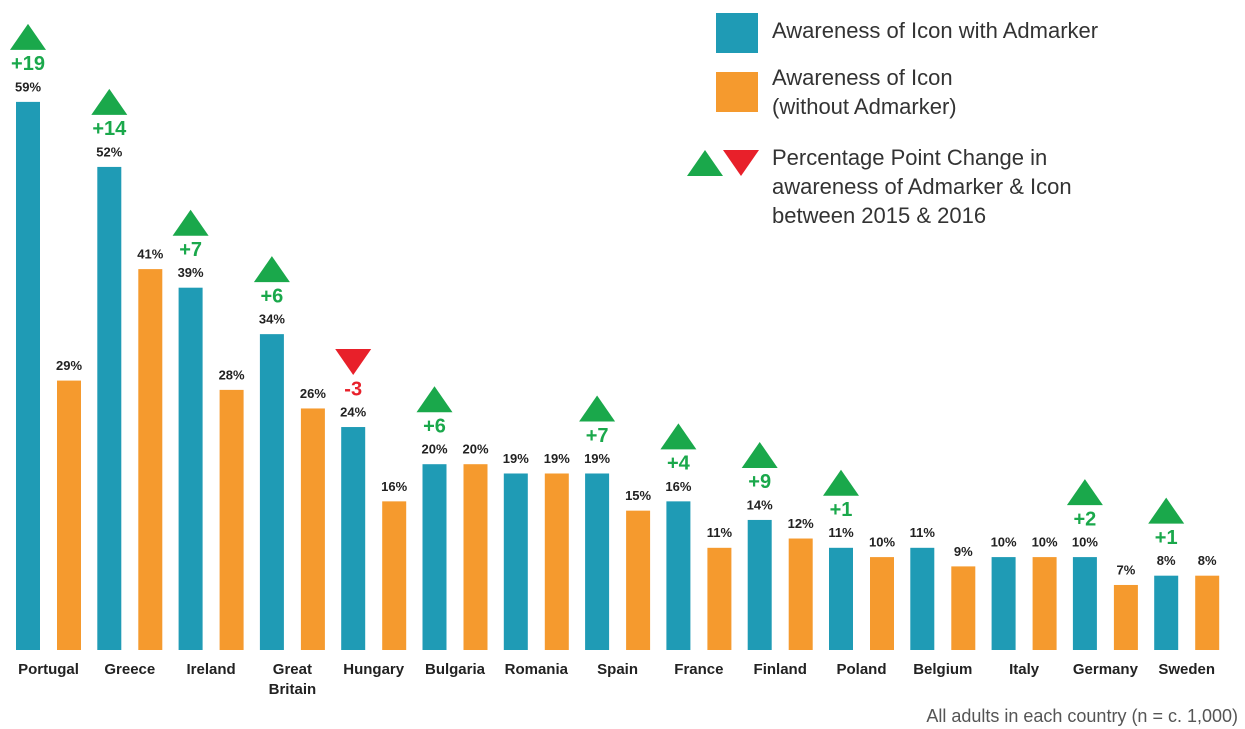 The width and height of the screenshot is (1245, 729). I want to click on value-label: 15%, so click(638, 495).